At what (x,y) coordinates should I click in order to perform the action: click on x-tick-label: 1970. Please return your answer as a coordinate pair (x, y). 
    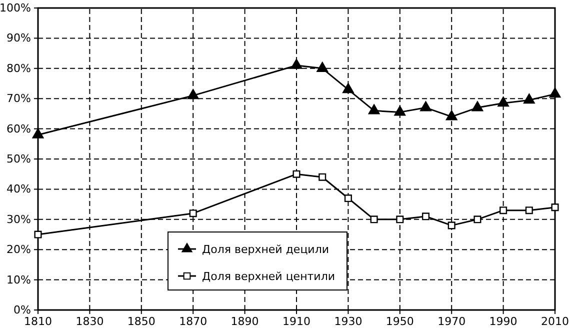
    Looking at the image, I should click on (452, 321).